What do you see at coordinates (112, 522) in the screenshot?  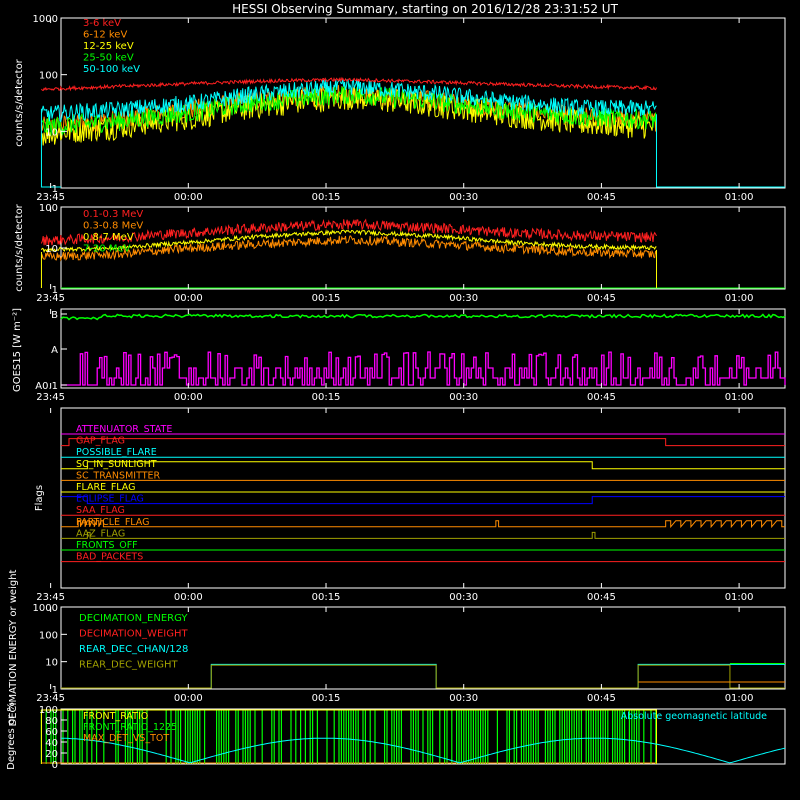 I see `flag-label-particle_flag: PARTICLE_FLAG` at bounding box center [112, 522].